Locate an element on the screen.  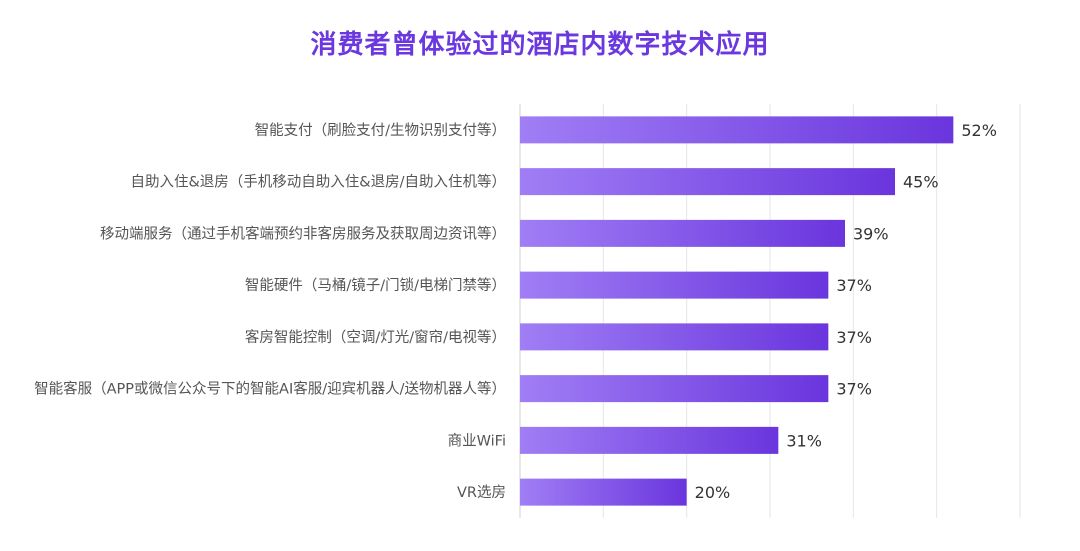
category-label: 客房智能控制（空调/灯光/窗帘/电视等） is located at coordinates (375, 337).